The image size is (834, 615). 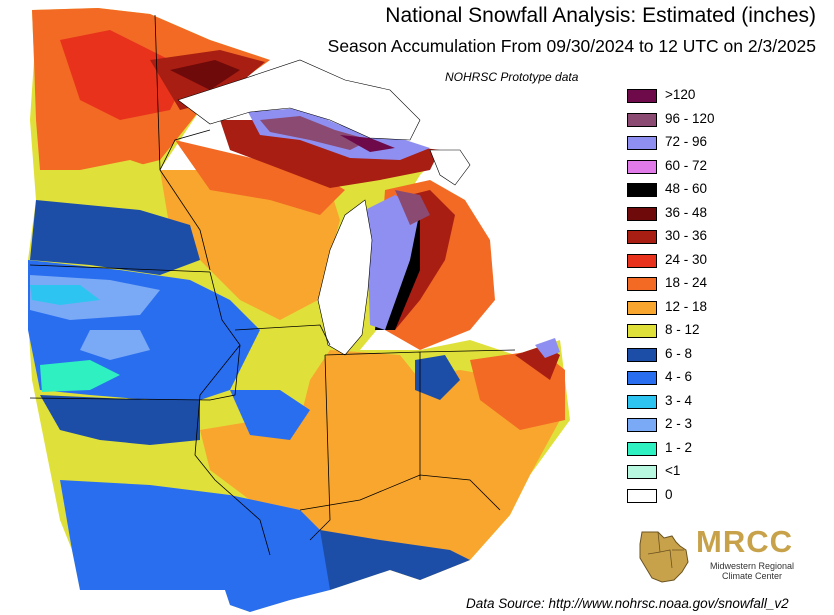 I want to click on lake-huron, so click(x=450, y=167).